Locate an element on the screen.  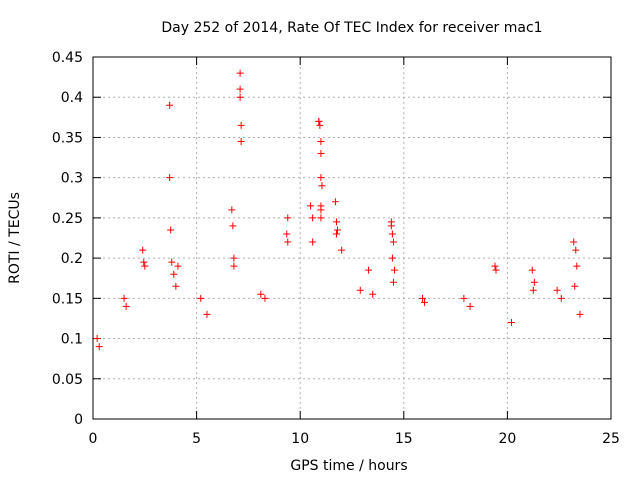
y-tick-label: 0.3 is located at coordinates (72, 179).